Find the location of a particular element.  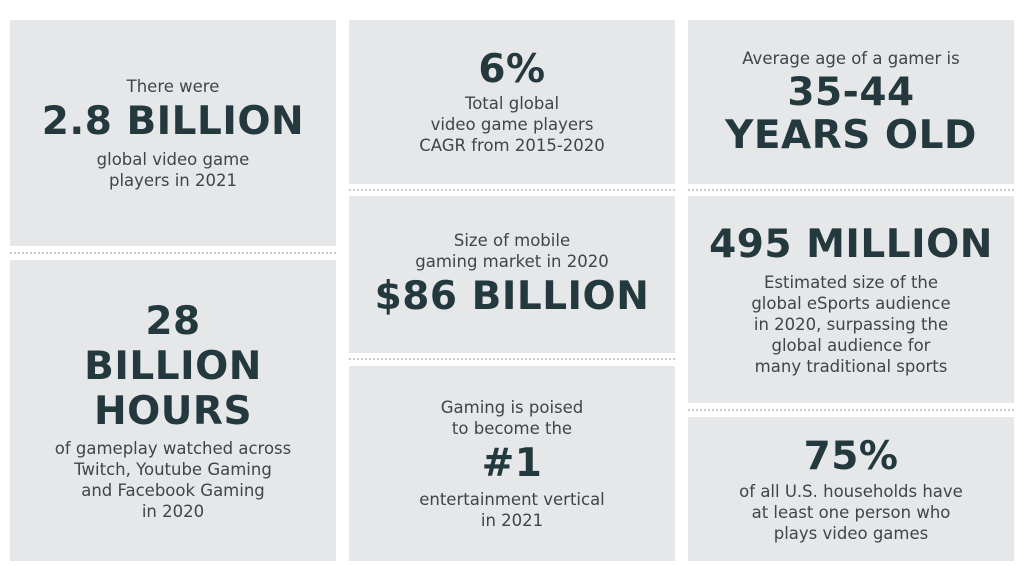

vertical-caption: entertainment vertical in 2021 is located at coordinates (512, 509).